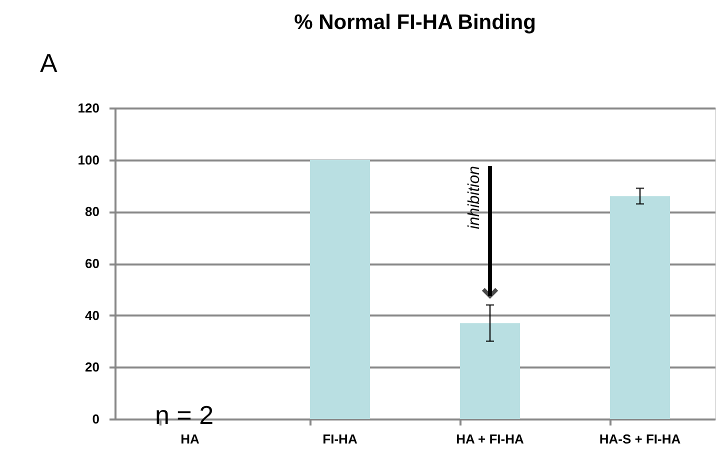 This screenshot has width=717, height=454. Describe the element at coordinates (340, 439) in the screenshot. I see `x-tick-label: FI-HA` at that location.